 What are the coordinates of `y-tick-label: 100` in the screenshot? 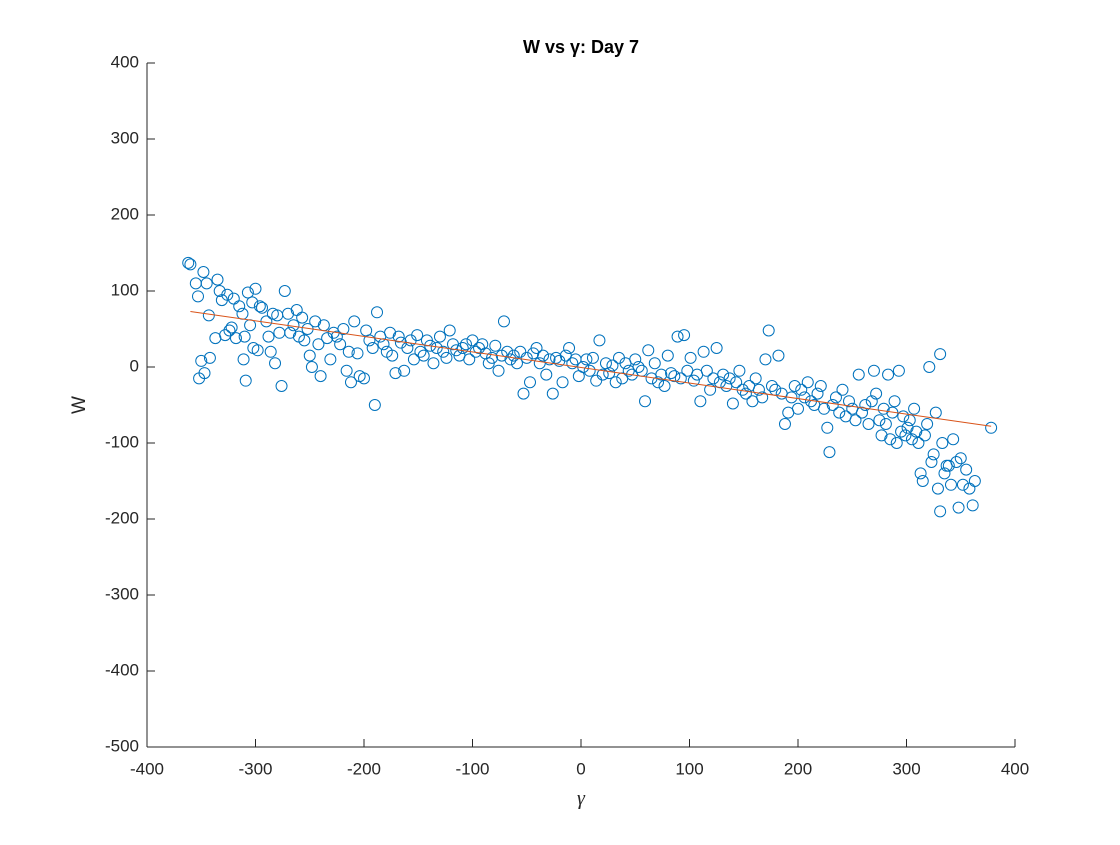 It's located at (125, 289).